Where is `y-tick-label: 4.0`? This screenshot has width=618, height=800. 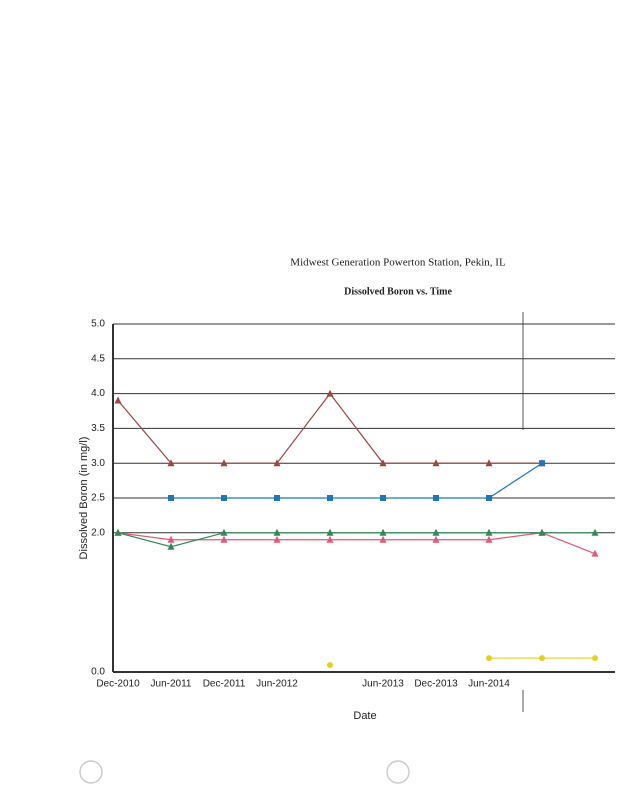 y-tick-label: 4.0 is located at coordinates (98, 393).